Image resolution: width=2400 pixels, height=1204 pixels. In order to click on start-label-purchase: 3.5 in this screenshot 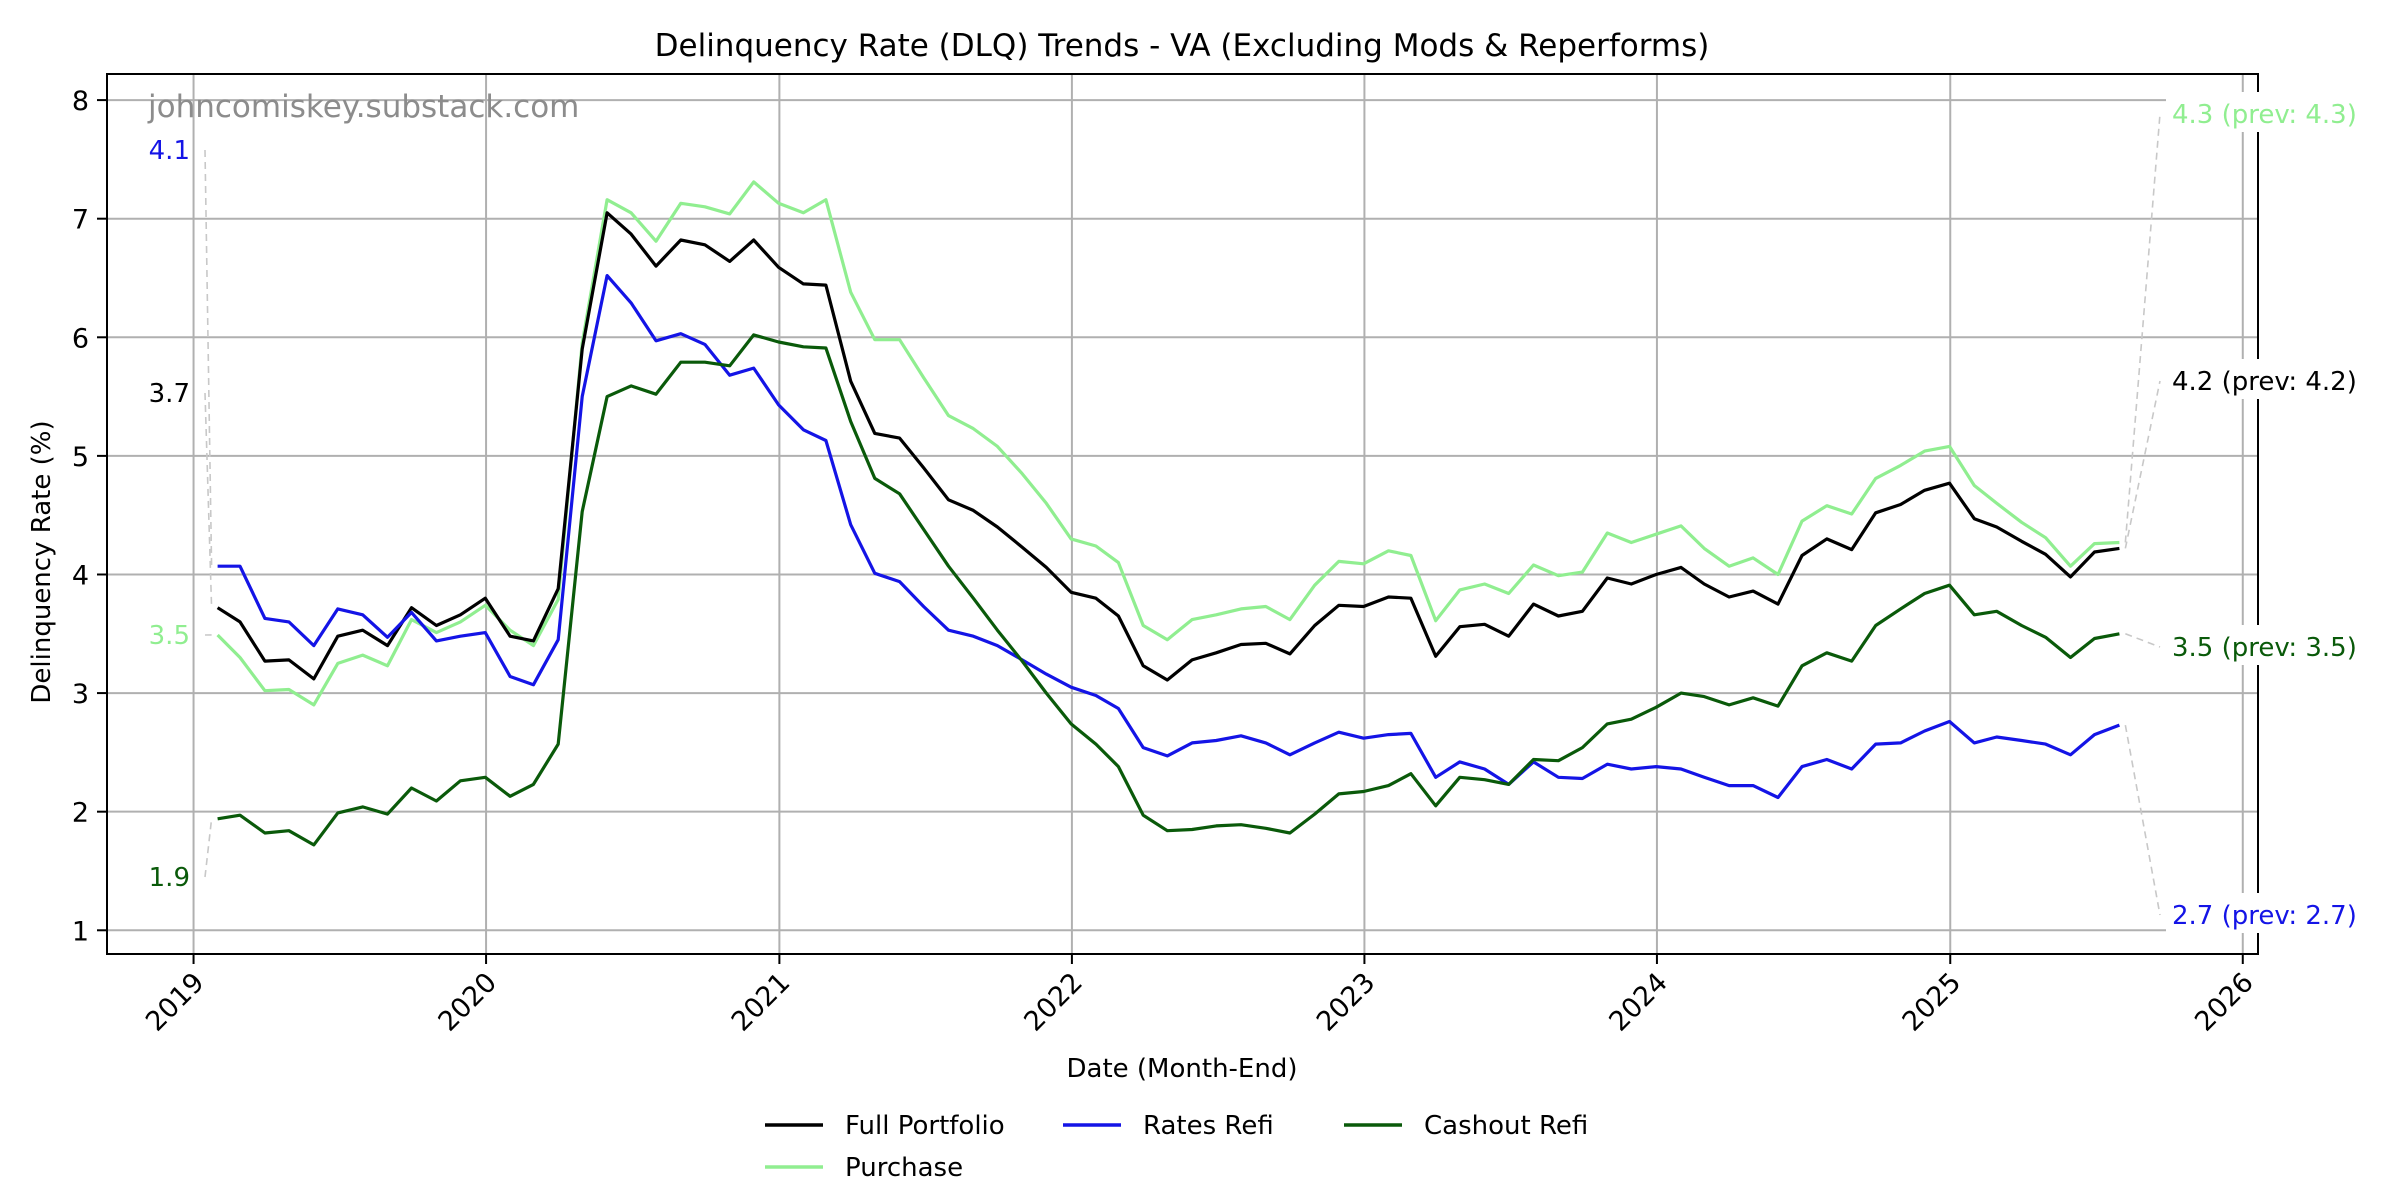, I will do `click(169, 636)`.